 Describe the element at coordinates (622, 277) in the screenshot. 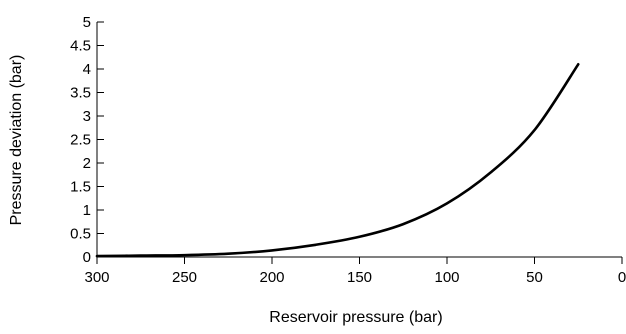

I see `x-tick-label: 0` at that location.